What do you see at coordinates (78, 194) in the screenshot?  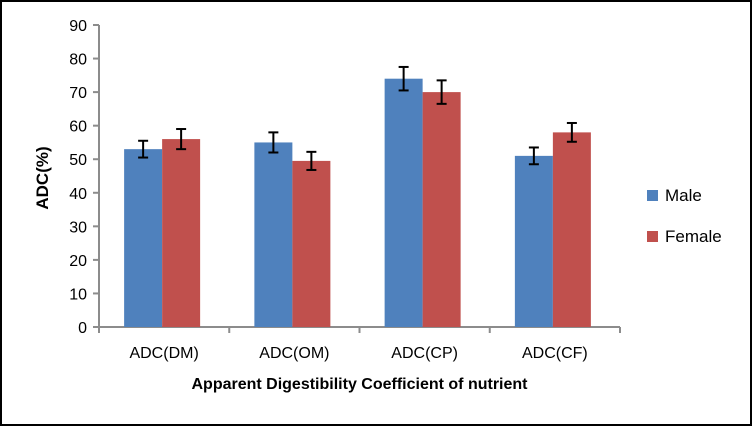 I see `y-tick-label: 40` at bounding box center [78, 194].